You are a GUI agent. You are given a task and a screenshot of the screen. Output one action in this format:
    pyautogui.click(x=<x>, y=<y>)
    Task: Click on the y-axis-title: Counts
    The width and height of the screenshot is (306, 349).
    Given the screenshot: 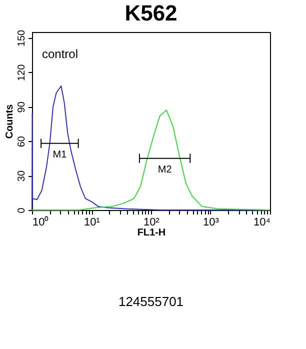 What is the action you would take?
    pyautogui.click(x=10, y=121)
    